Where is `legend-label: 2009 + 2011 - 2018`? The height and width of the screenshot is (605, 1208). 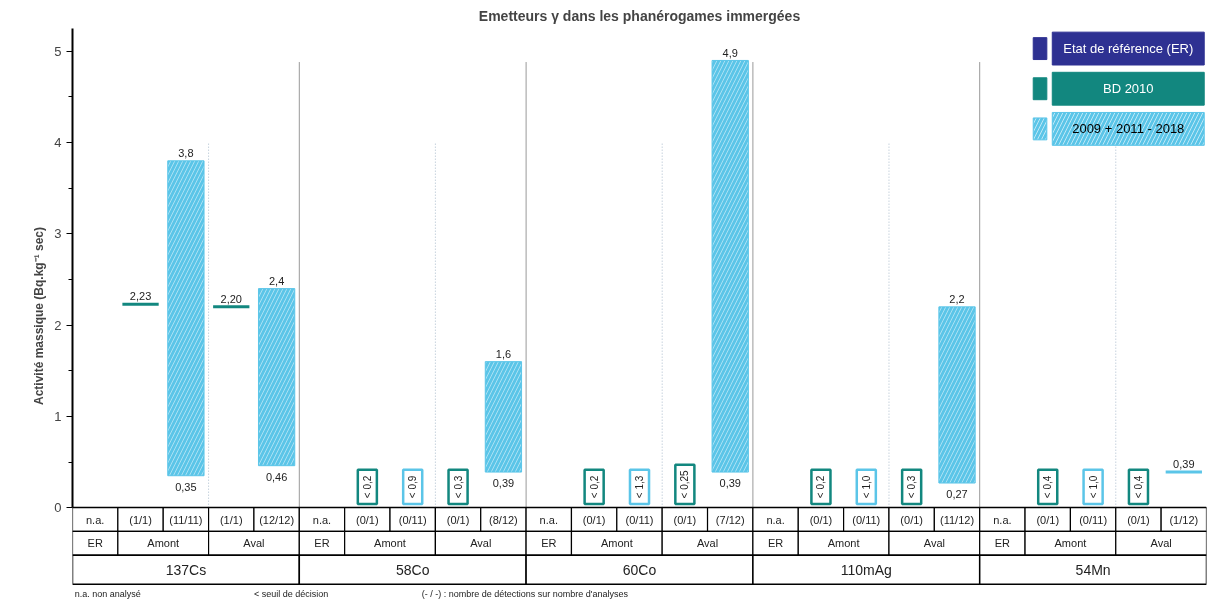
legend-label: 2009 + 2011 - 2018 is located at coordinates (1128, 129).